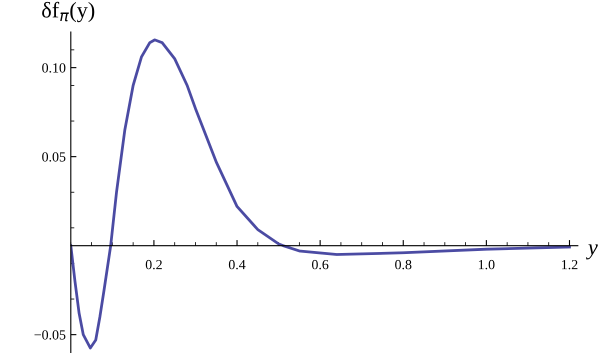 The image size is (600, 356). I want to click on x-axis-title: y, so click(592, 252).